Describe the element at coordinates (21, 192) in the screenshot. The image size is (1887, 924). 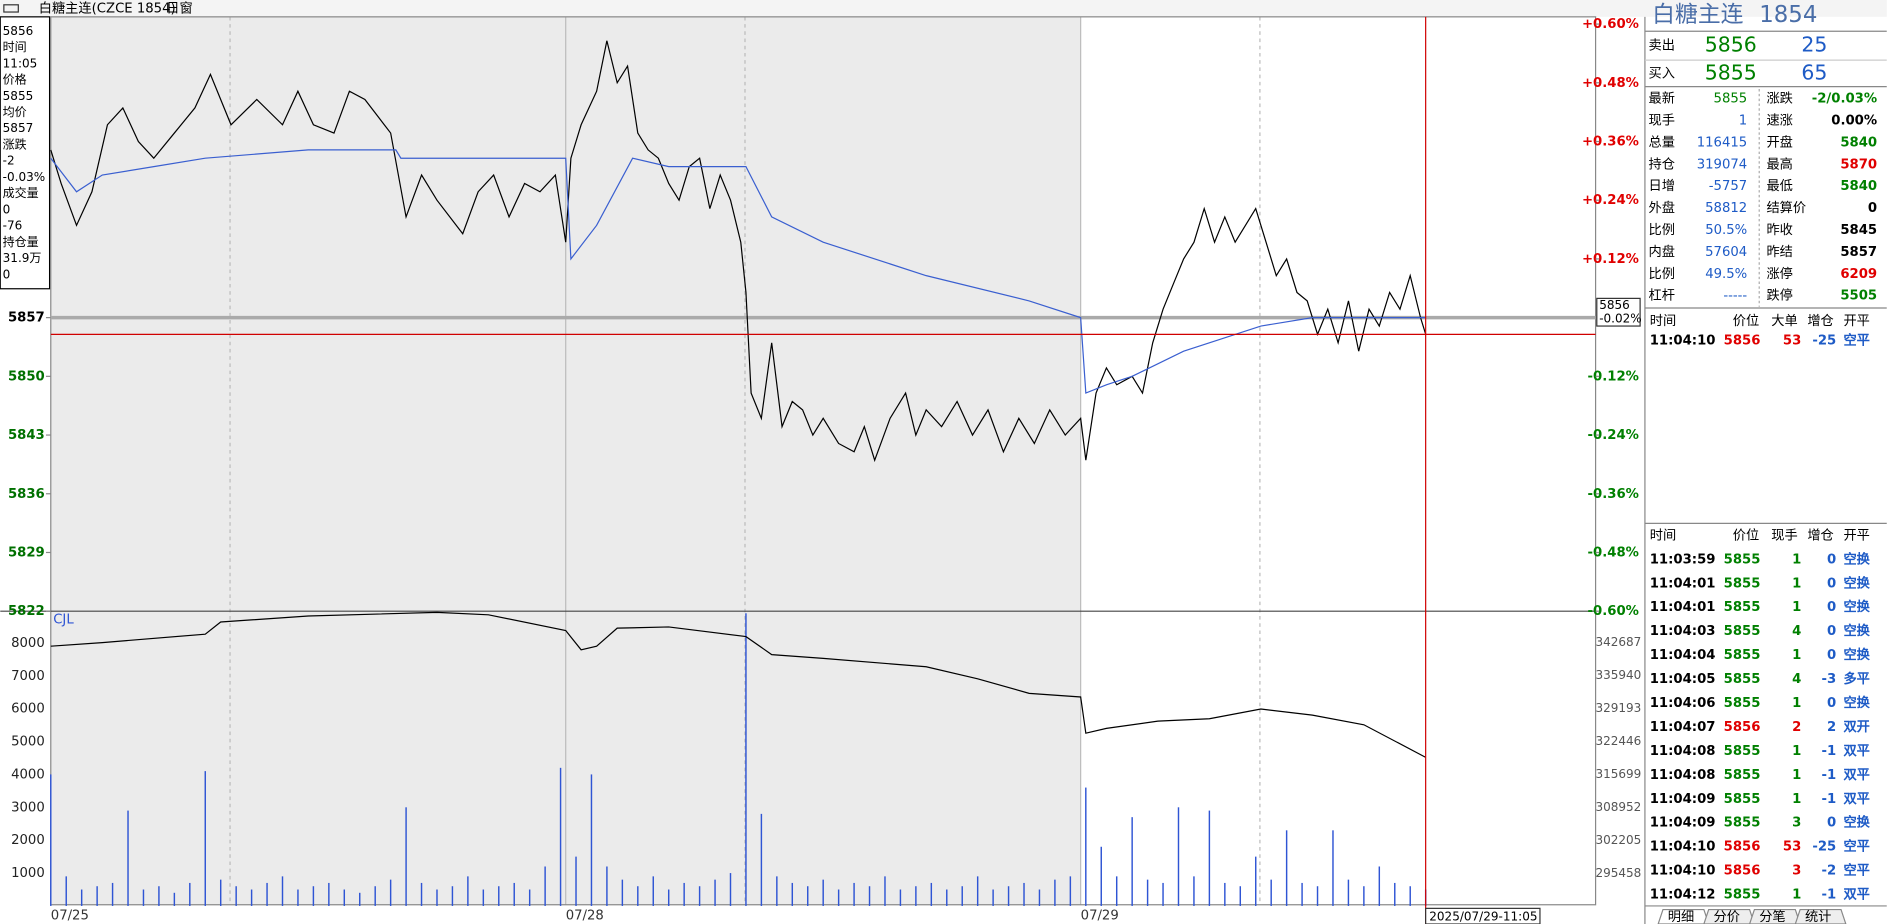
I see `info-line: 成交量` at that location.